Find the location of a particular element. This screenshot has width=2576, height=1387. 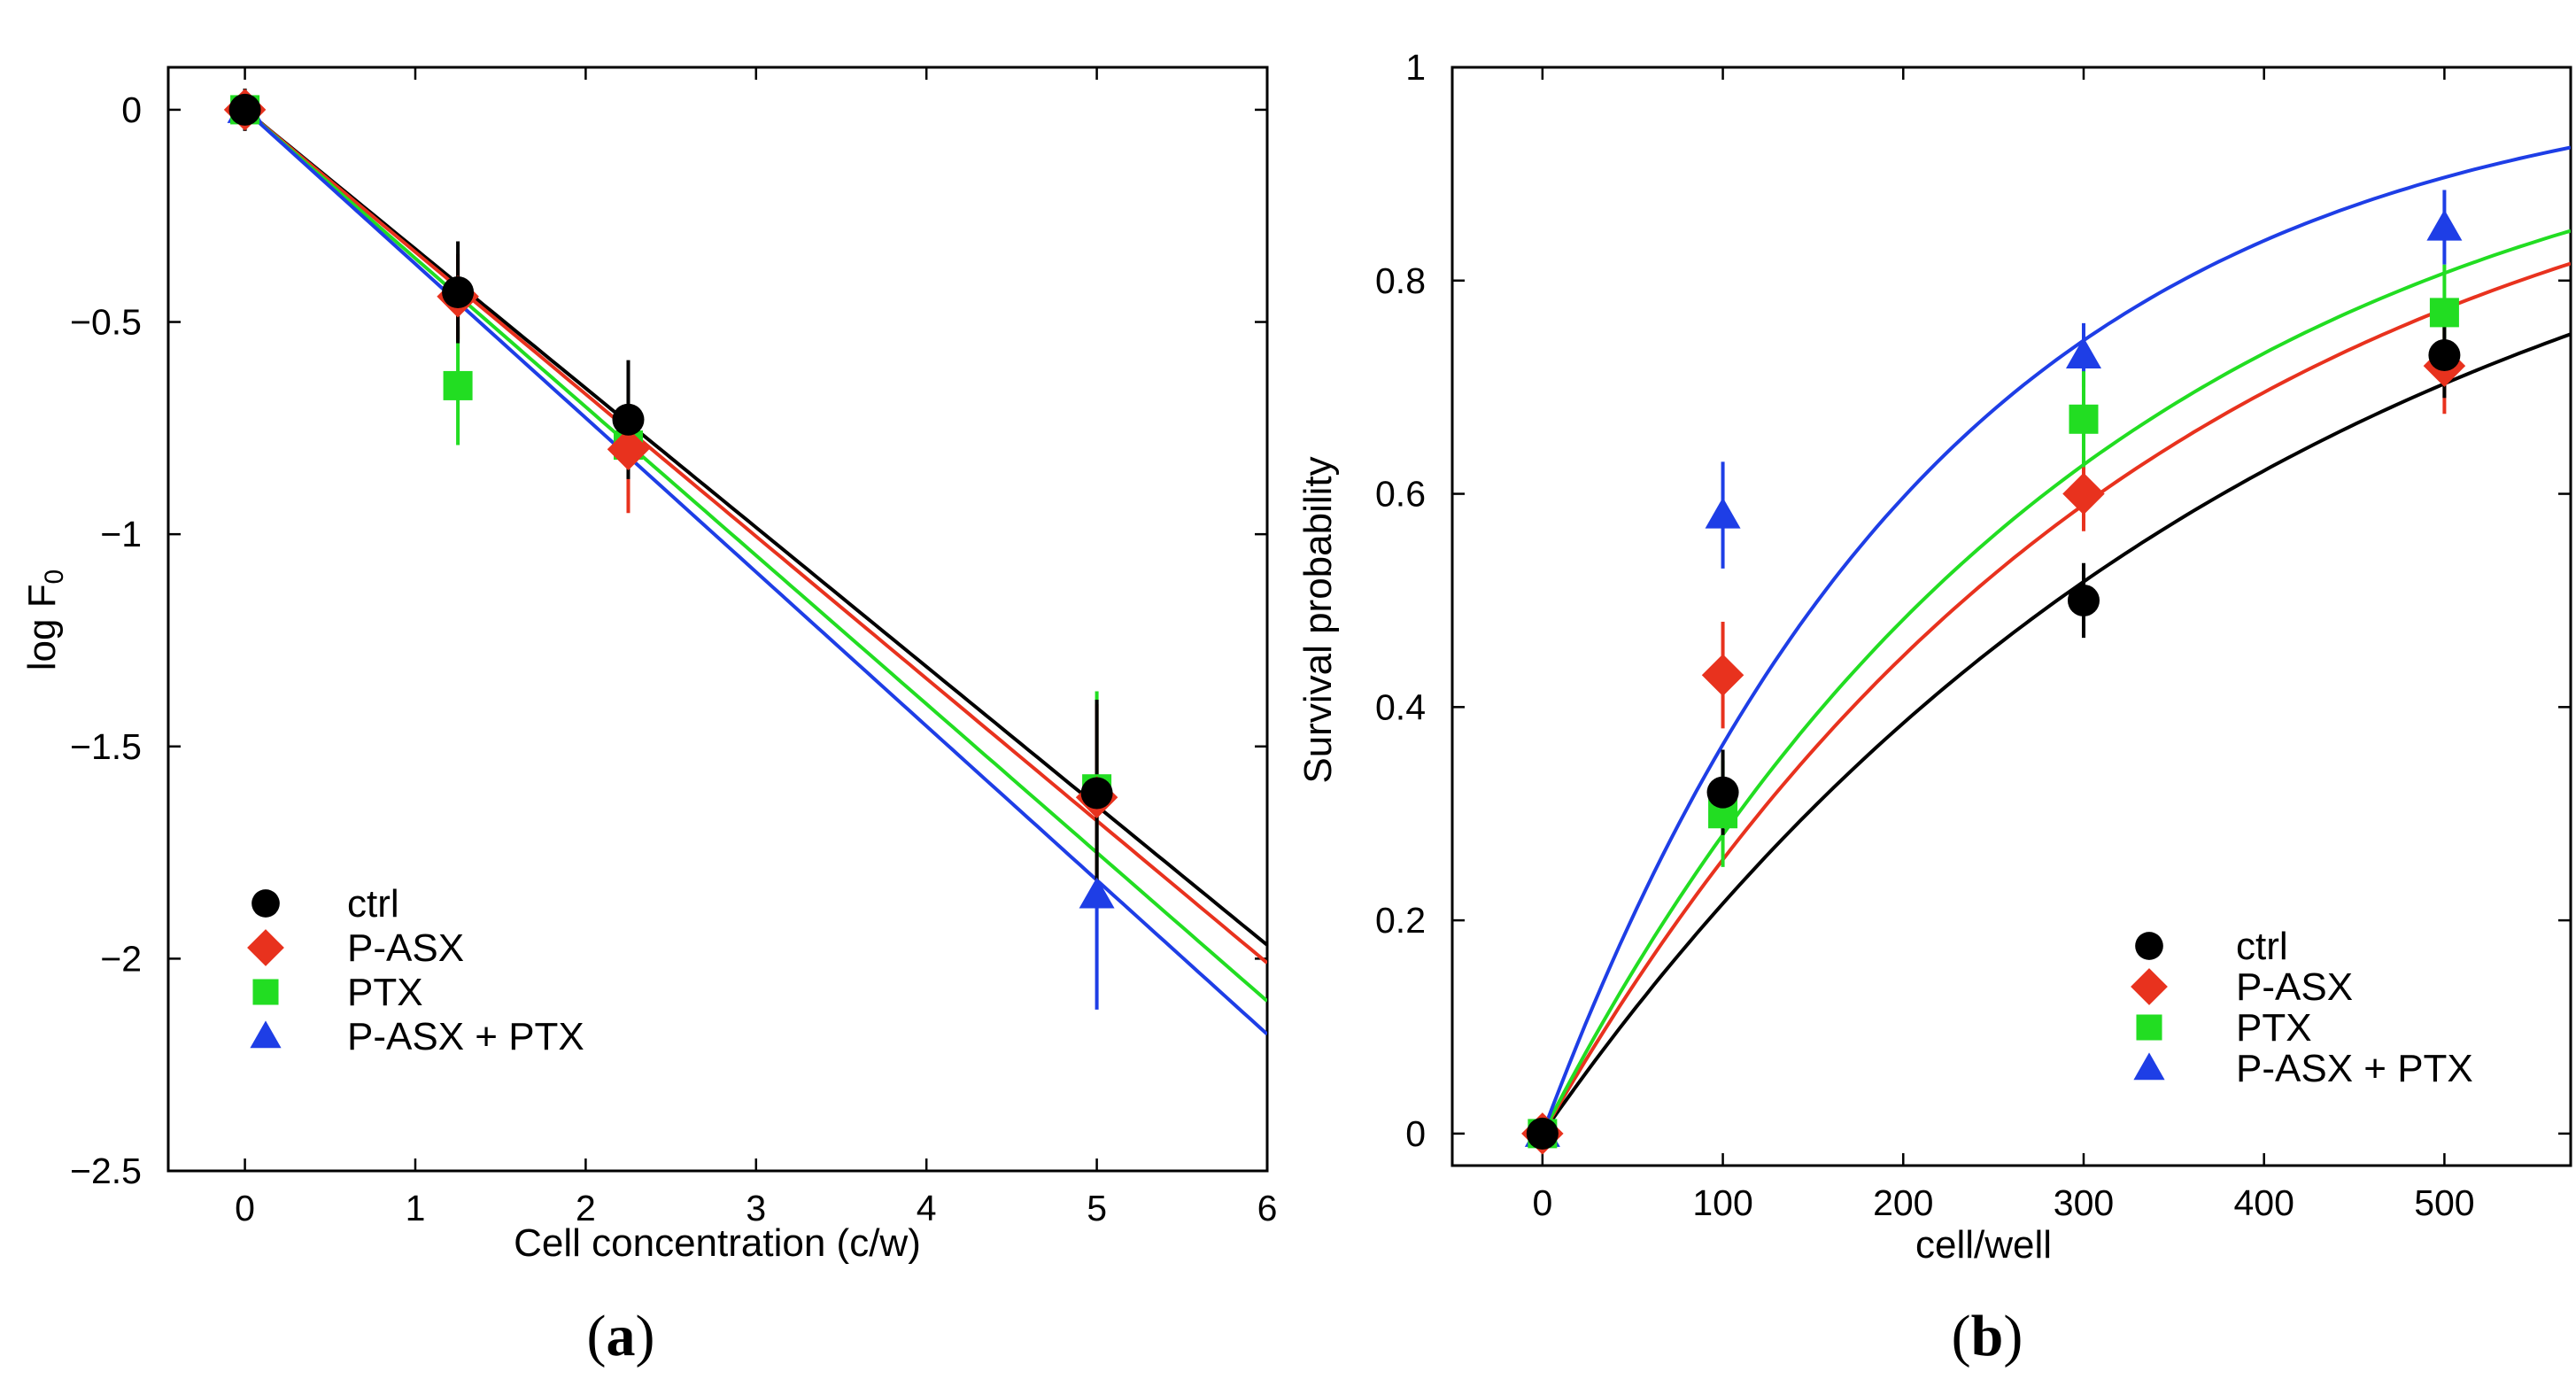

x-tick-label: 2 is located at coordinates (586, 1208).